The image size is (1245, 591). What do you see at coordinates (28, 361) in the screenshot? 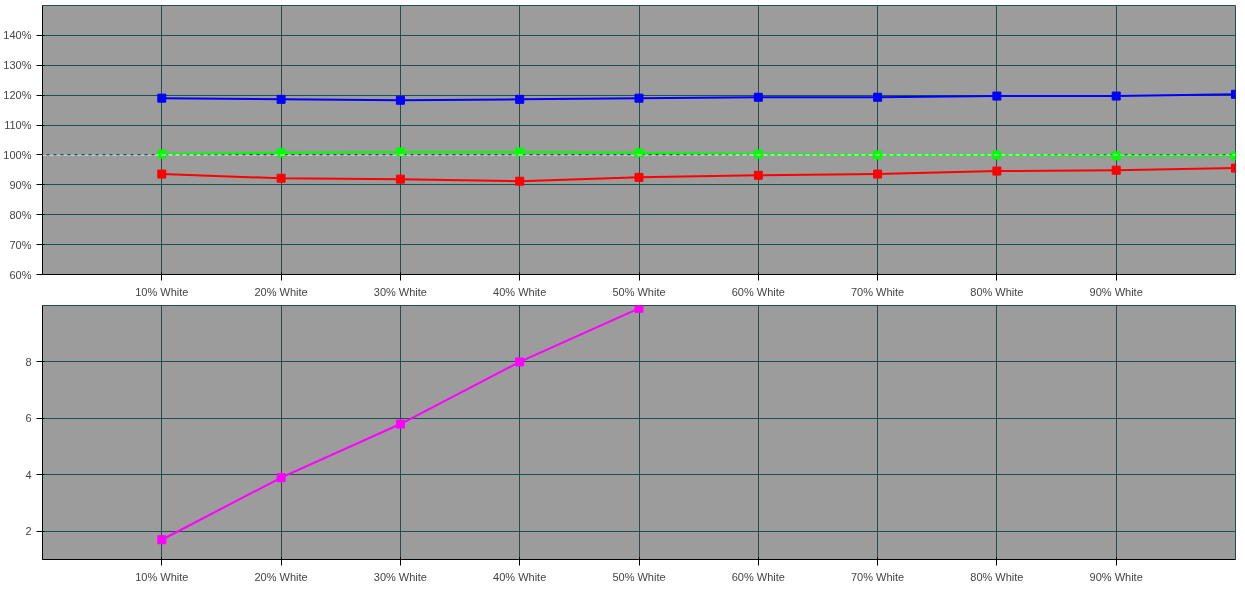
I see `y-tick-label: 8` at bounding box center [28, 361].